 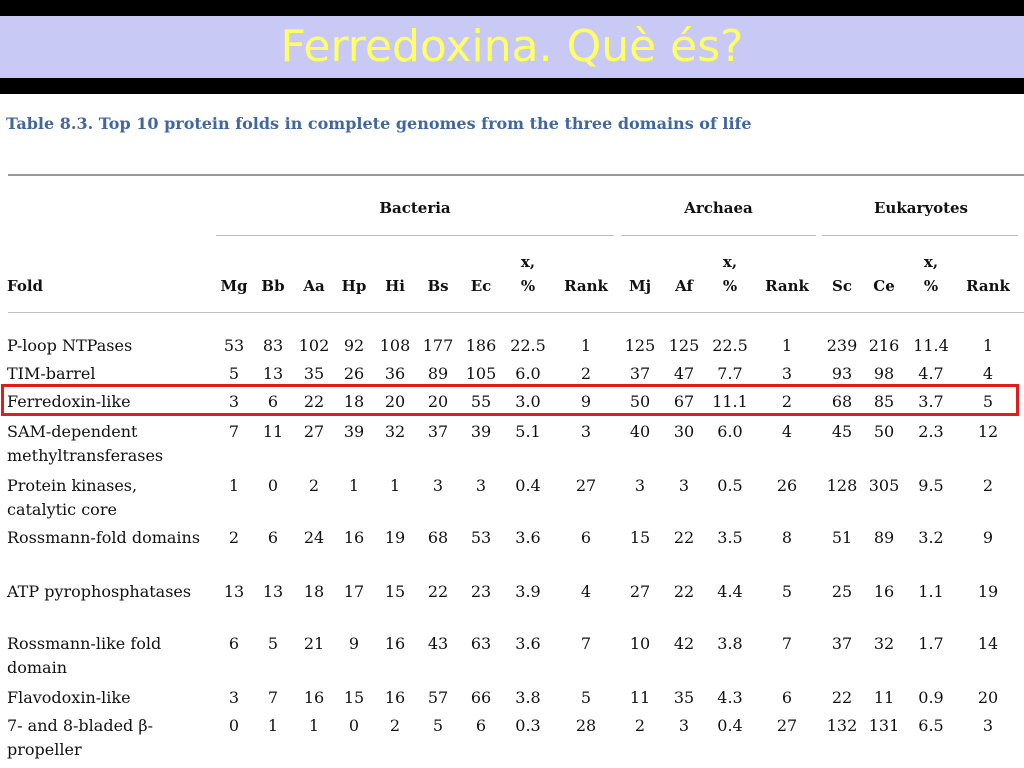 I want to click on table-cell: 177, so click(x=438, y=345).